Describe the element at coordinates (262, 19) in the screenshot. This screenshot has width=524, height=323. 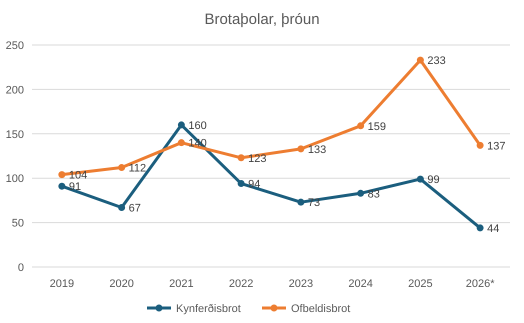
I see `chart-title: Brotaþolar, þróun` at that location.